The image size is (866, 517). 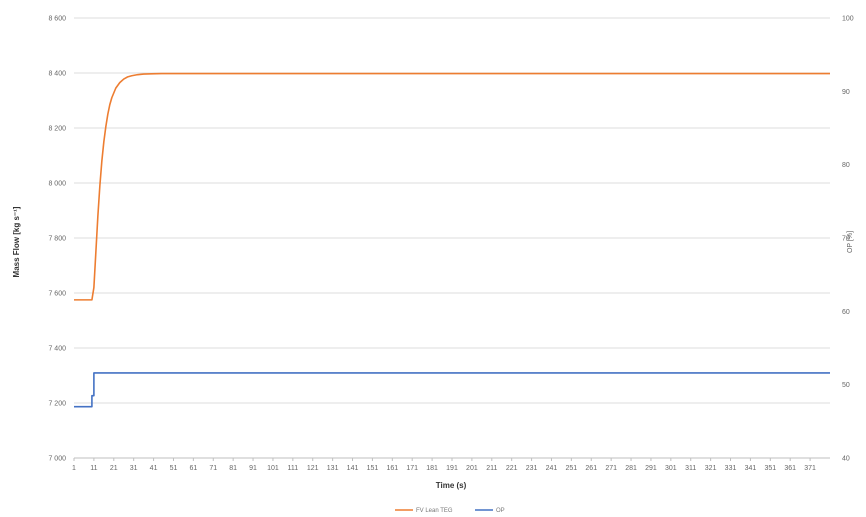 What do you see at coordinates (57, 129) in the screenshot?
I see `y-left-tick-label: 8 200` at bounding box center [57, 129].